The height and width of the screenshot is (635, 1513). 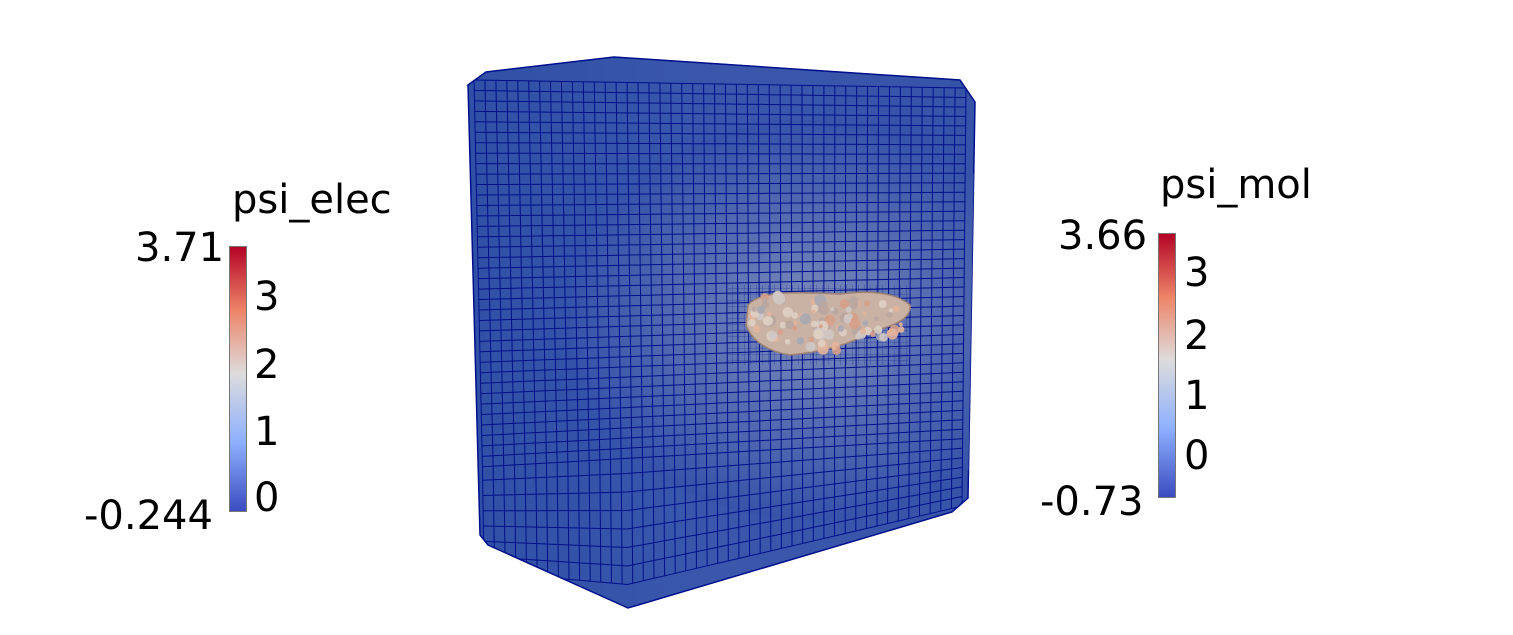 What do you see at coordinates (1197, 273) in the screenshot?
I see `right-colorbar-tick: 3` at bounding box center [1197, 273].